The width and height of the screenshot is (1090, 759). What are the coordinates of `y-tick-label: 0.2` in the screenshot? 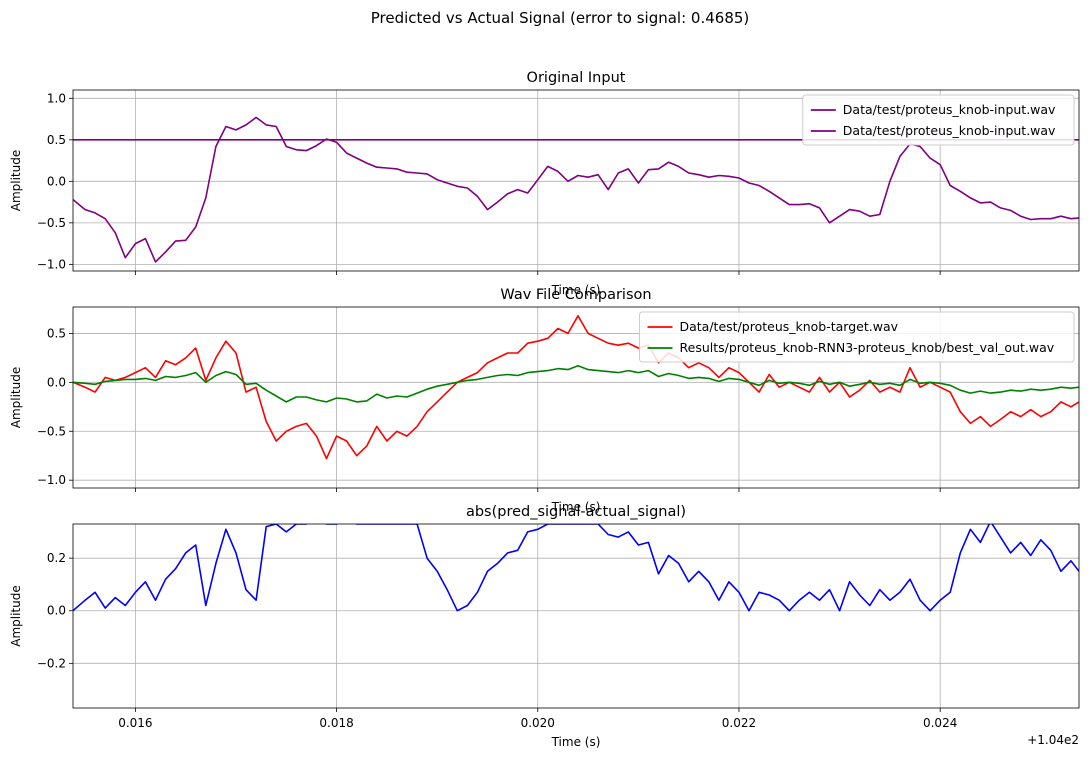 It's located at (56, 558).